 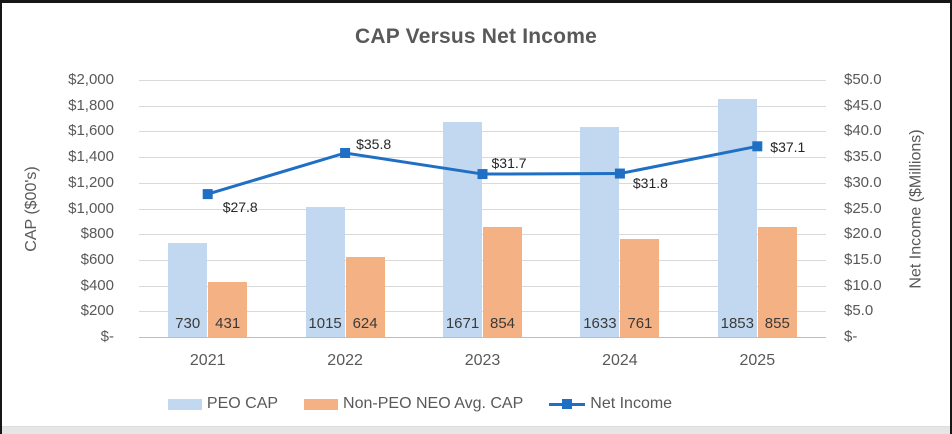 What do you see at coordinates (863, 105) in the screenshot?
I see `y-axis-tick-right: $45.0` at bounding box center [863, 105].